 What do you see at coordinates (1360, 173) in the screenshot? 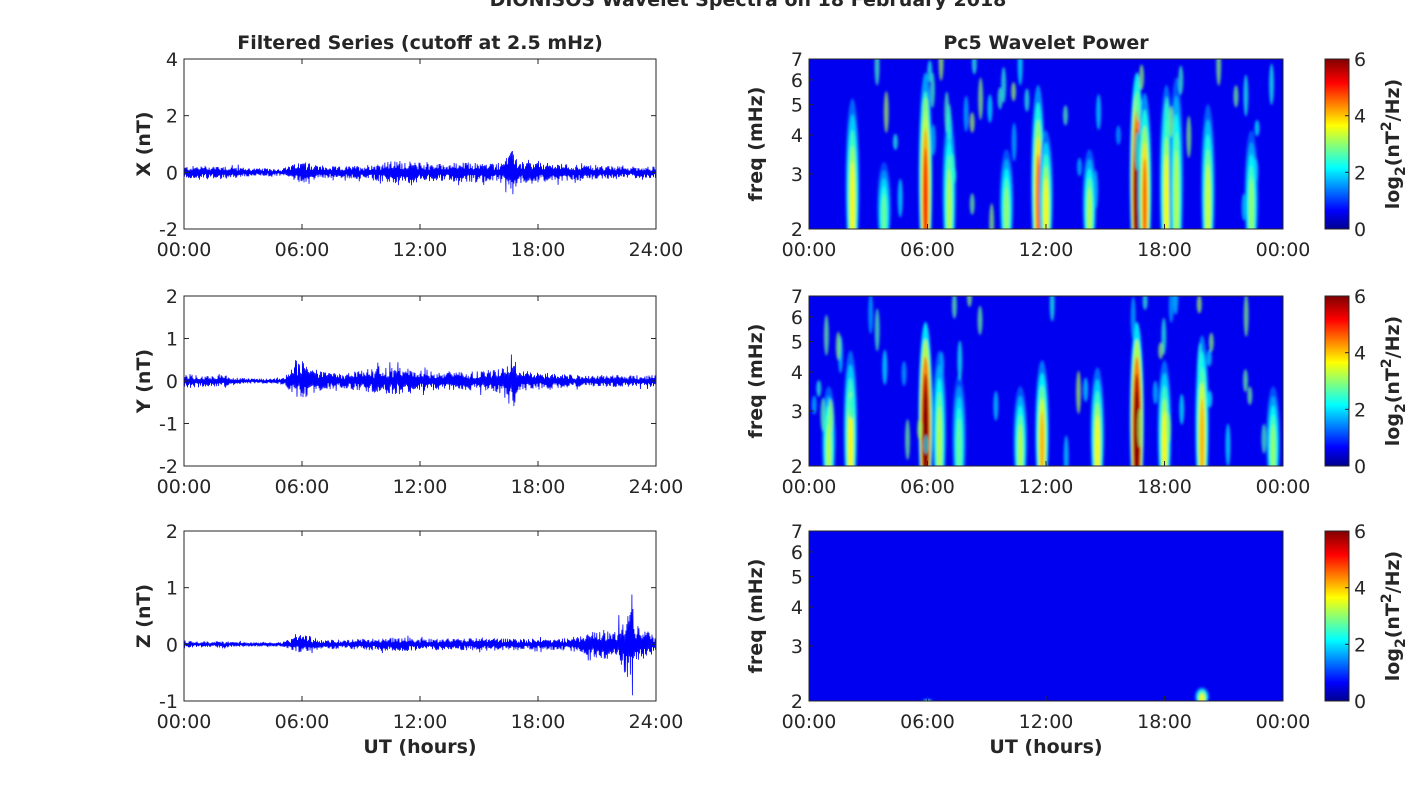
I see `colorbar-tick-label: 2` at bounding box center [1360, 173].